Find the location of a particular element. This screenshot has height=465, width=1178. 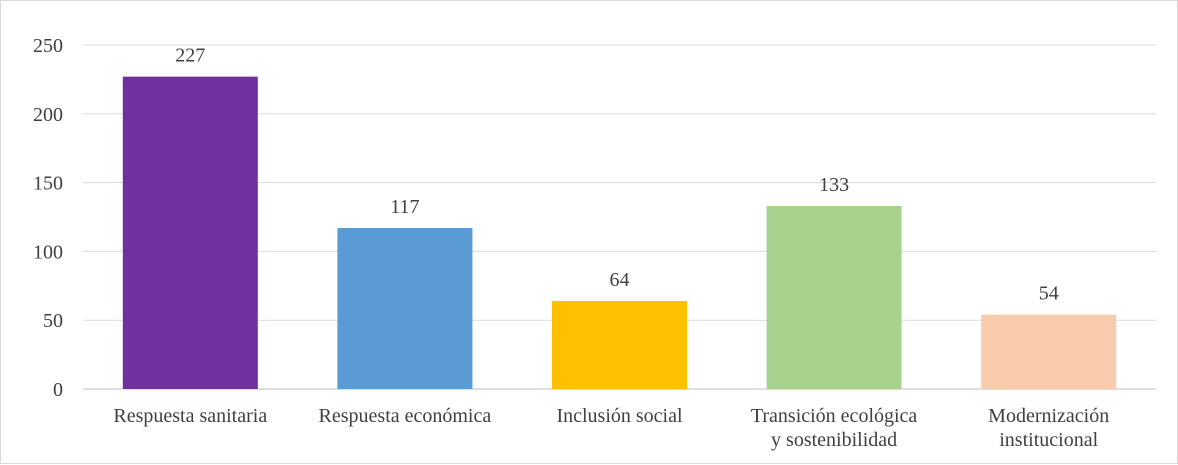

data-label: 227 is located at coordinates (190, 56).